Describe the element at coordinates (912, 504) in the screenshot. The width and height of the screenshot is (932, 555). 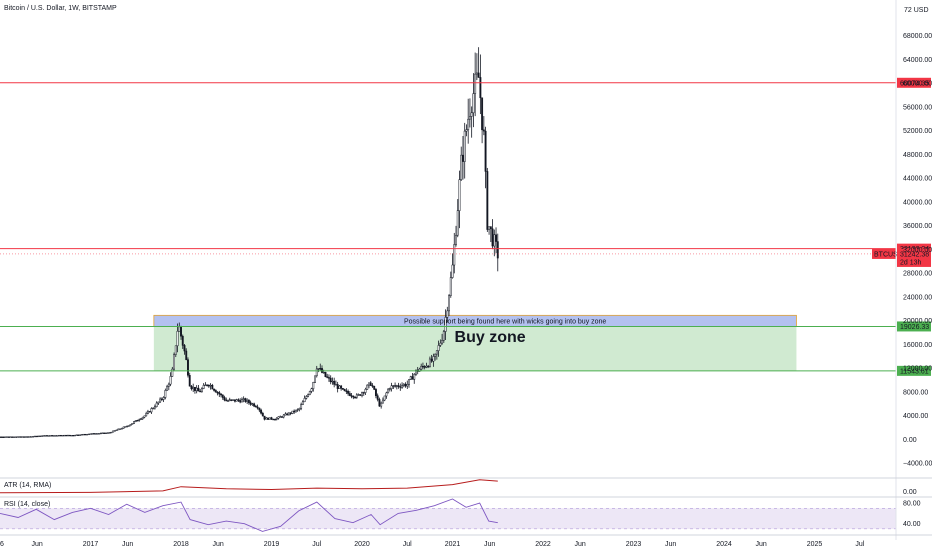
I see `rsi-axis-label: 80.00` at that location.